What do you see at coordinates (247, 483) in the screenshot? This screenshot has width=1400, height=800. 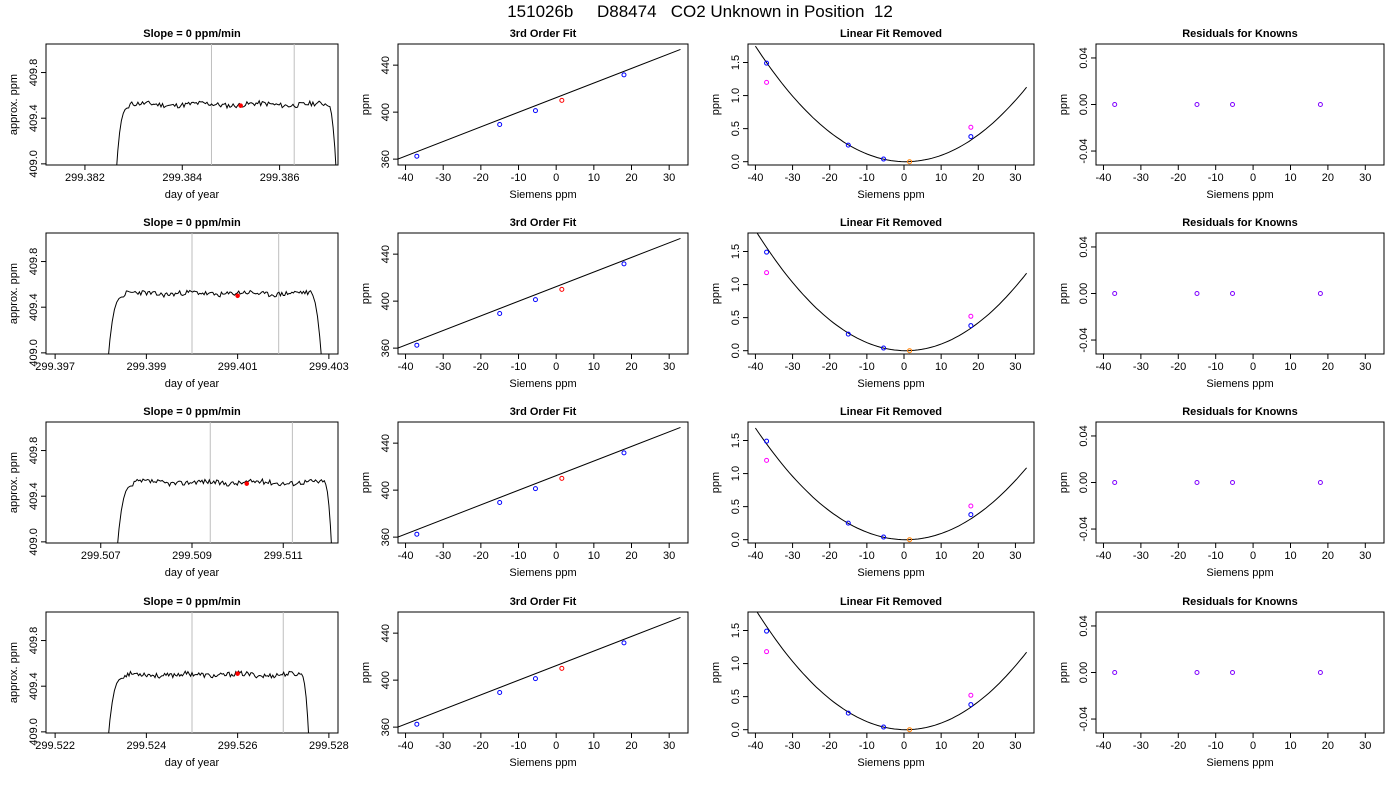 I see `unknown-mean-point` at bounding box center [247, 483].